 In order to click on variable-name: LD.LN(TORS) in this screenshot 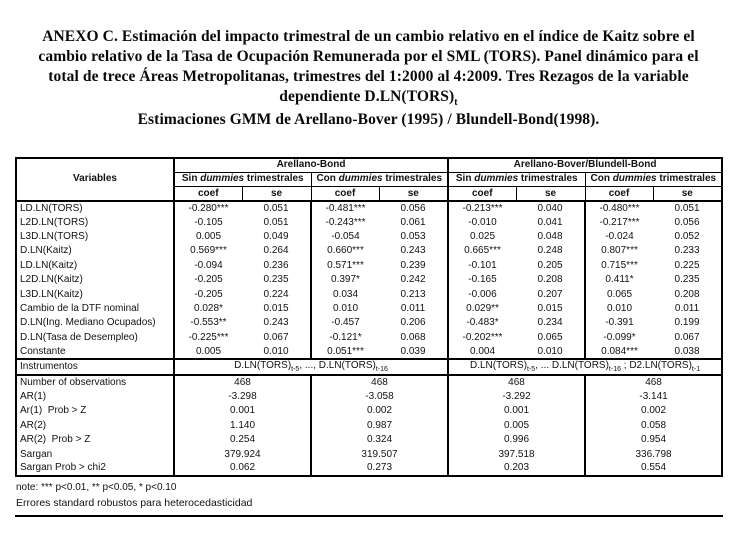, I will do `click(95, 208)`.